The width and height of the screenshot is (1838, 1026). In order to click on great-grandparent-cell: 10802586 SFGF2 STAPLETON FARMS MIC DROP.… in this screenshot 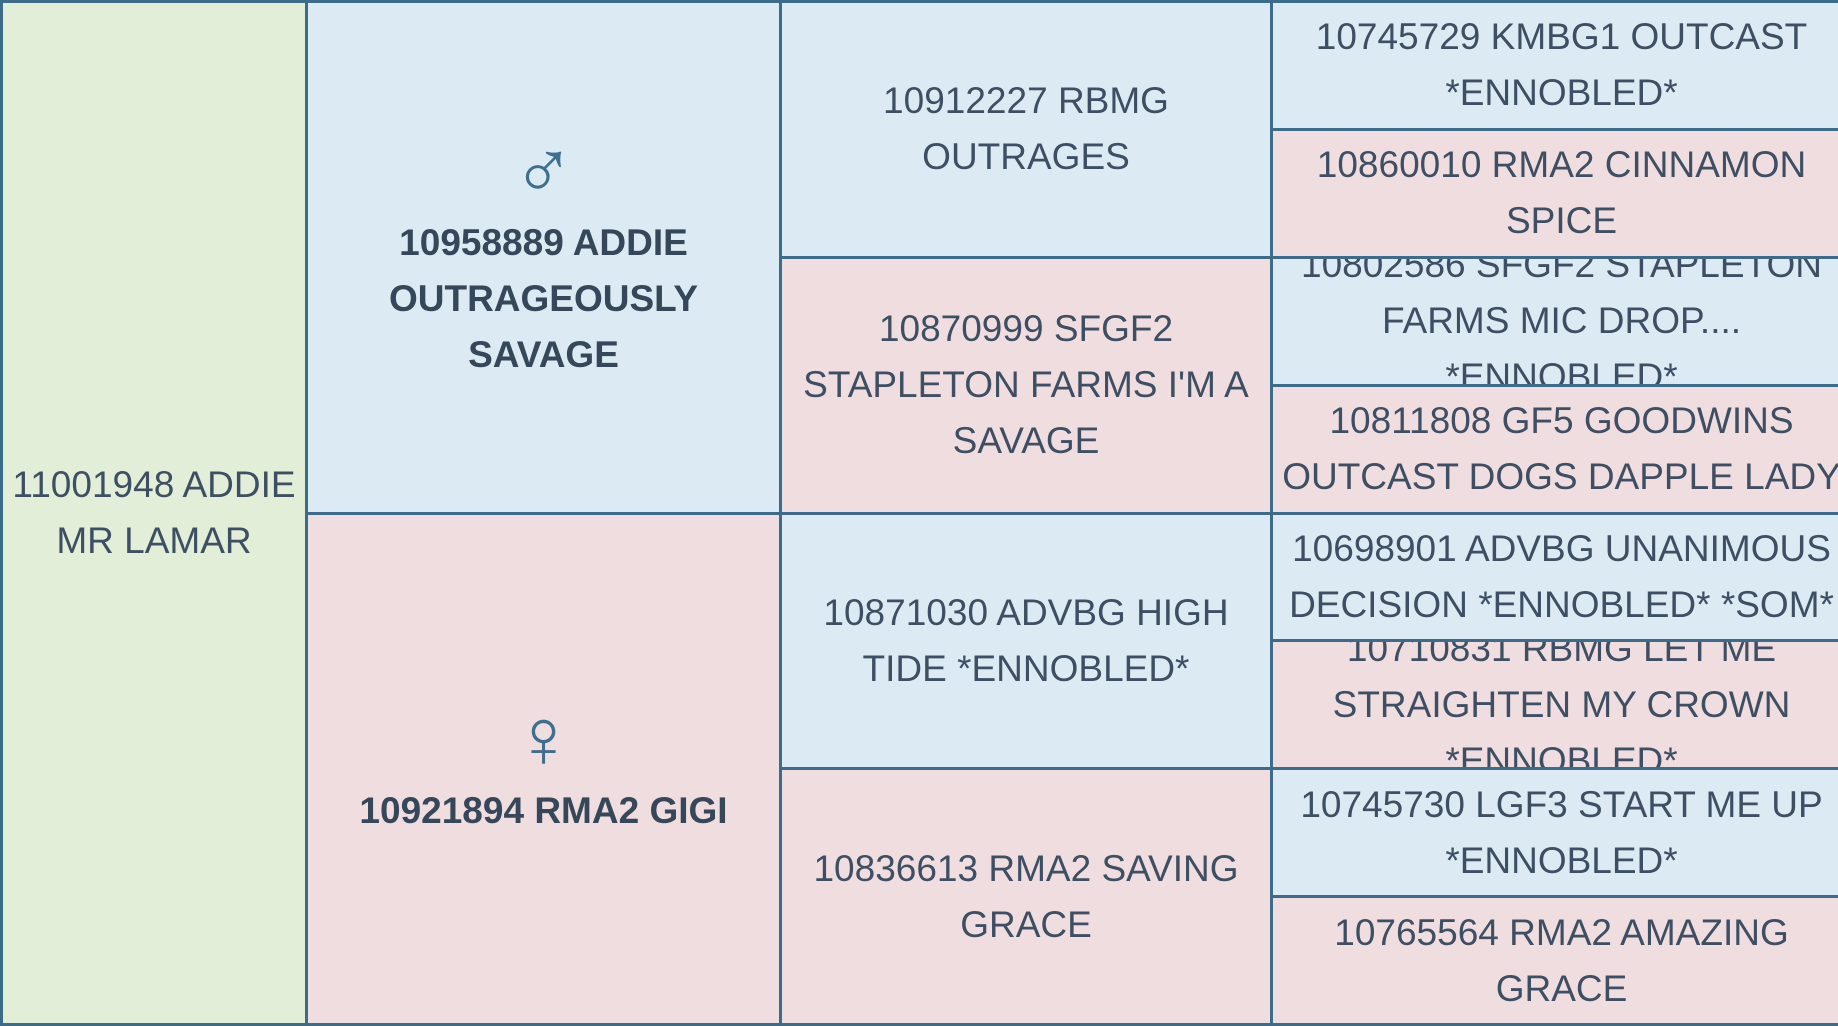, I will do `click(1555, 321)`.